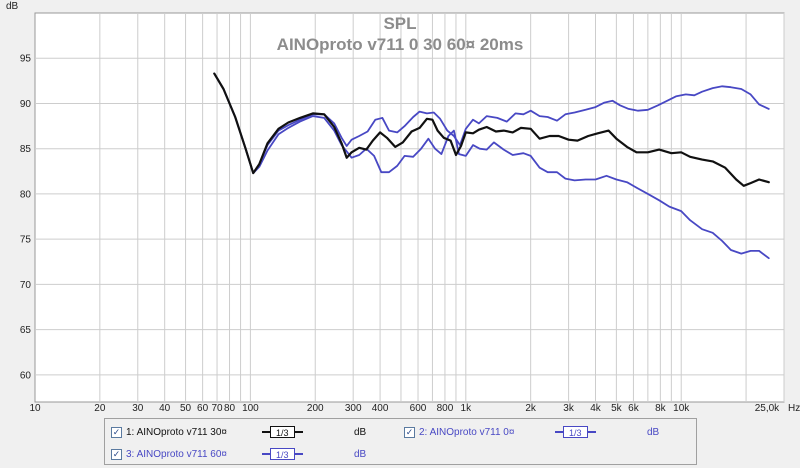 The height and width of the screenshot is (468, 800). What do you see at coordinates (617, 408) in the screenshot?
I see `x-tick-label: 5k` at bounding box center [617, 408].